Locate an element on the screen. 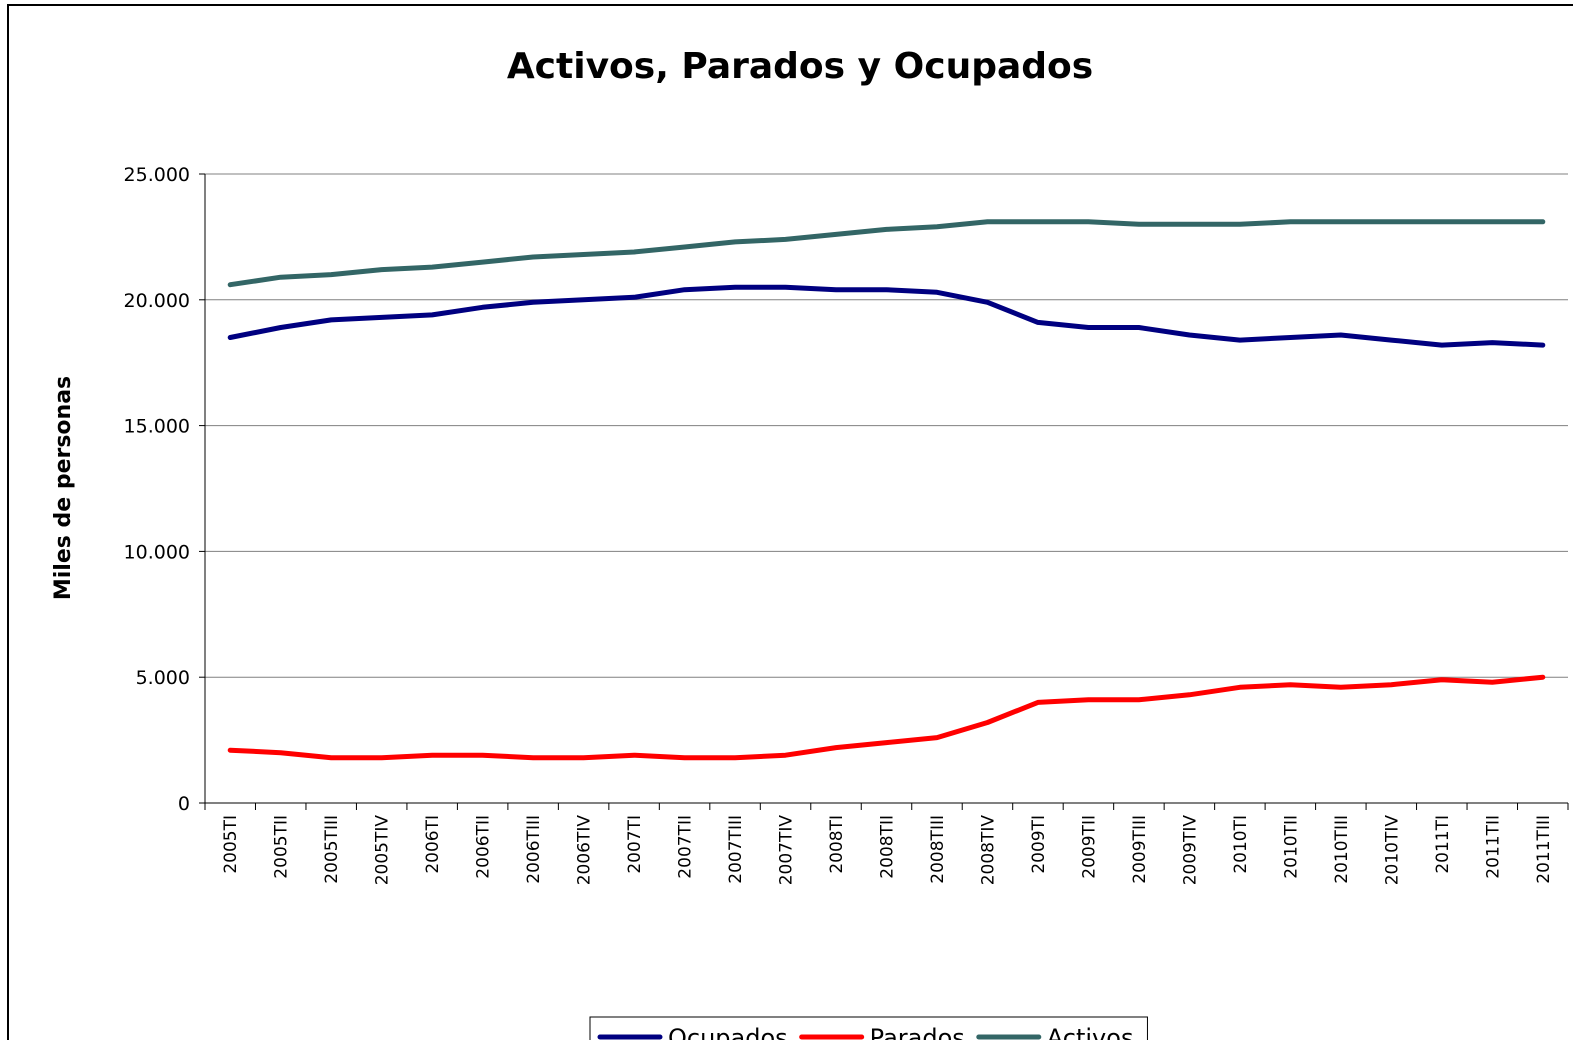 This screenshot has height=1040, width=1573. x-tick-label: 2009TIV is located at coordinates (1190, 850).